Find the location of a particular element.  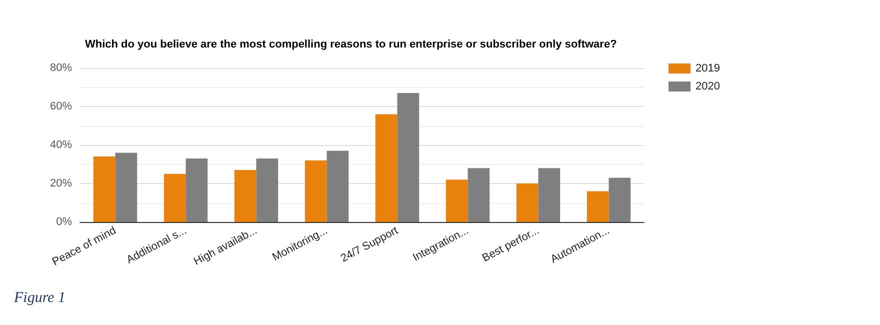

y-tick-label: 60% is located at coordinates (61, 106).